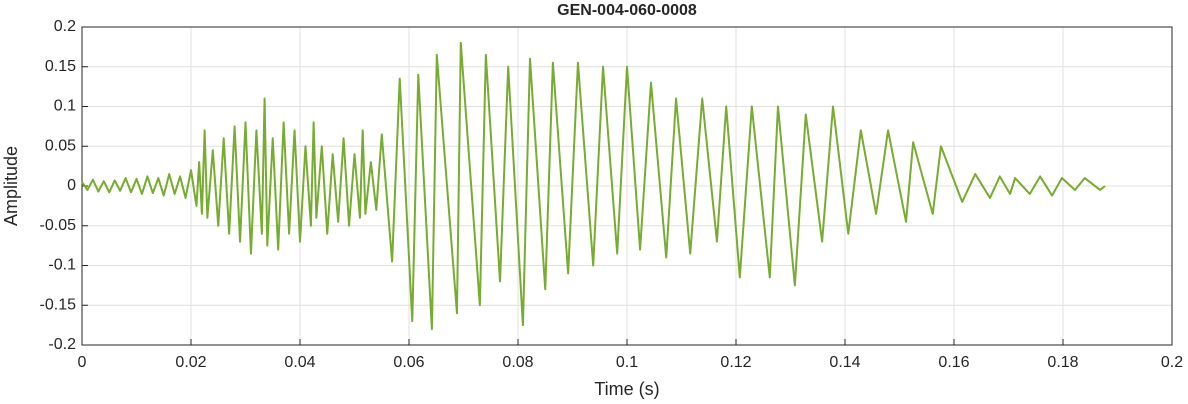 Image resolution: width=1188 pixels, height=404 pixels. Describe the element at coordinates (735, 362) in the screenshot. I see `x-tick-label: 0.12` at that location.